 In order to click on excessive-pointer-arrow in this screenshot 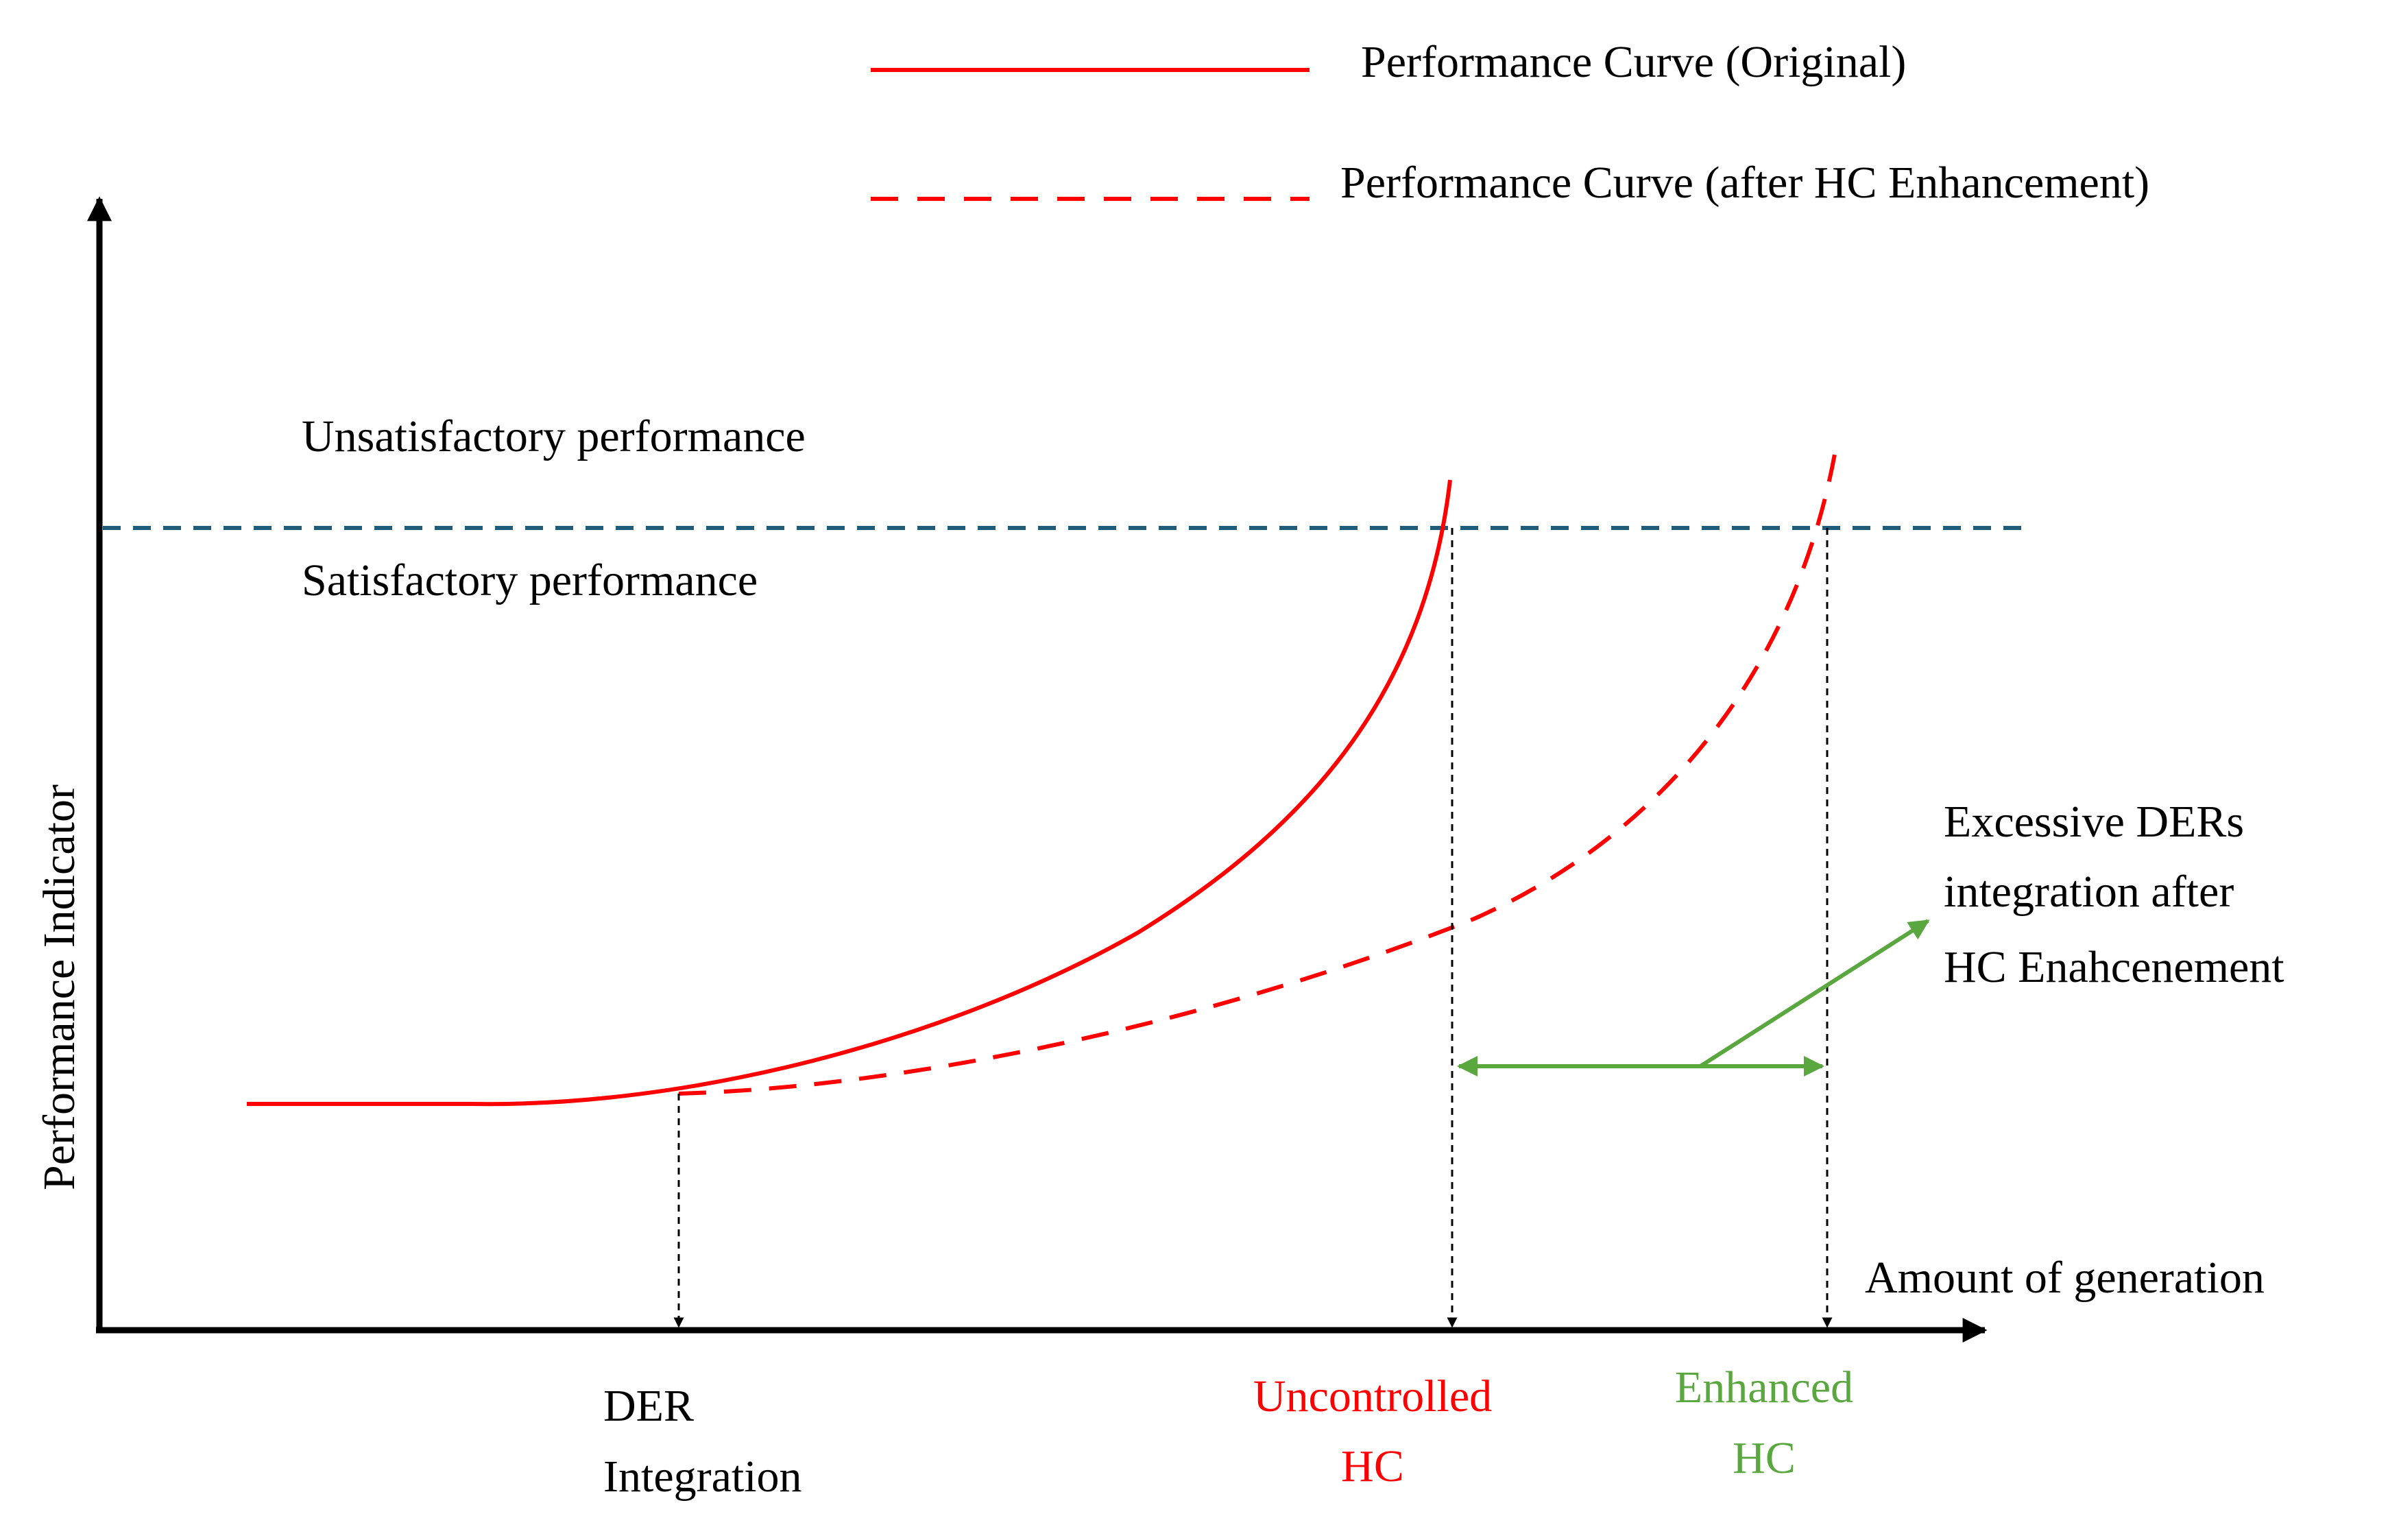, I will do `click(1815, 993)`.